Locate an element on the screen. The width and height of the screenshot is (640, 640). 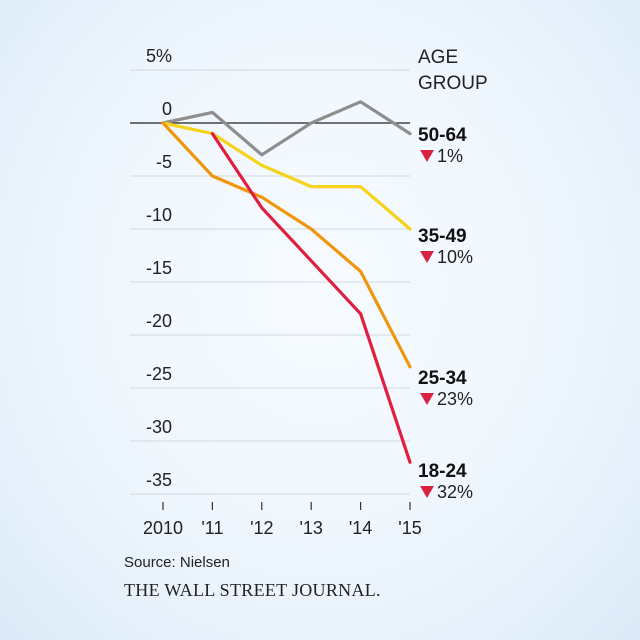
x-tick-label: '14 is located at coordinates (360, 528).